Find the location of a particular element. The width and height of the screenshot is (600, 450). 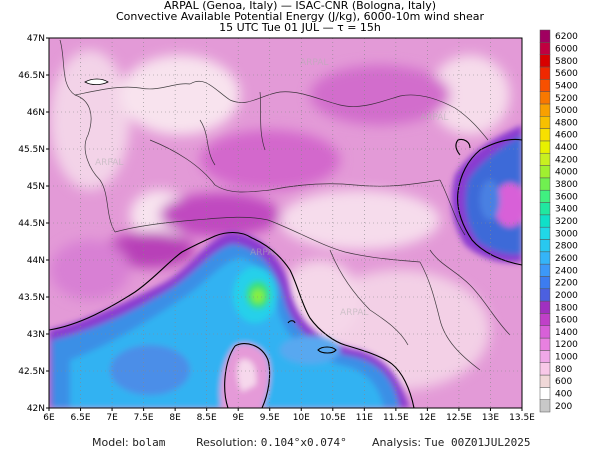

colorbar-label: 4200 is located at coordinates (566, 160).